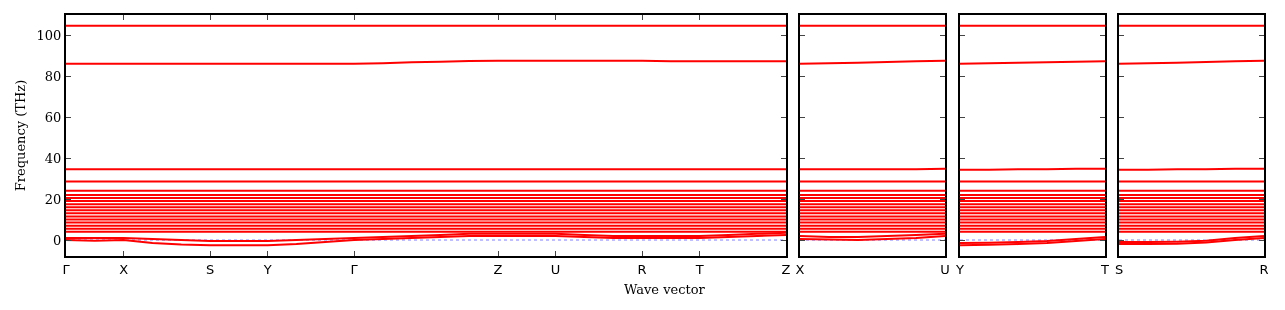 The width and height of the screenshot is (1285, 310). Describe the element at coordinates (21, 135) in the screenshot. I see `y-axis-title: Frequency (THz)` at that location.